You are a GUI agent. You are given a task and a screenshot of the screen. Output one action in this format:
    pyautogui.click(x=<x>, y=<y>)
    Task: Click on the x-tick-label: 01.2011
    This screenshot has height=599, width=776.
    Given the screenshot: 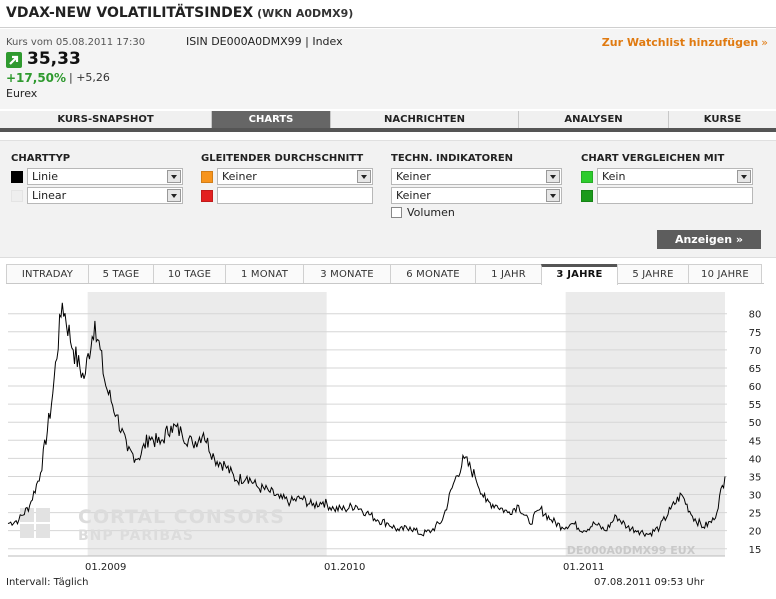 What is the action you would take?
    pyautogui.click(x=583, y=567)
    